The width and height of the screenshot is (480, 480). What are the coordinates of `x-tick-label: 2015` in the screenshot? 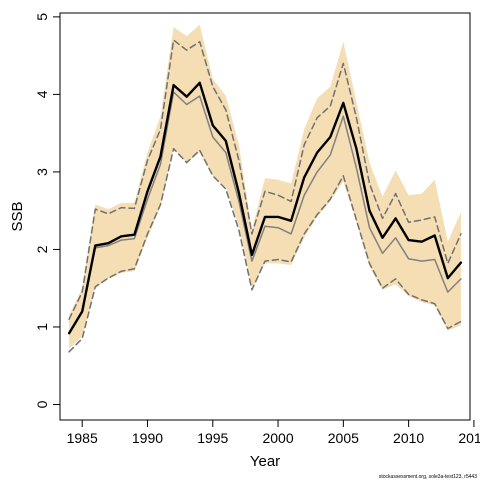 It's located at (469, 438).